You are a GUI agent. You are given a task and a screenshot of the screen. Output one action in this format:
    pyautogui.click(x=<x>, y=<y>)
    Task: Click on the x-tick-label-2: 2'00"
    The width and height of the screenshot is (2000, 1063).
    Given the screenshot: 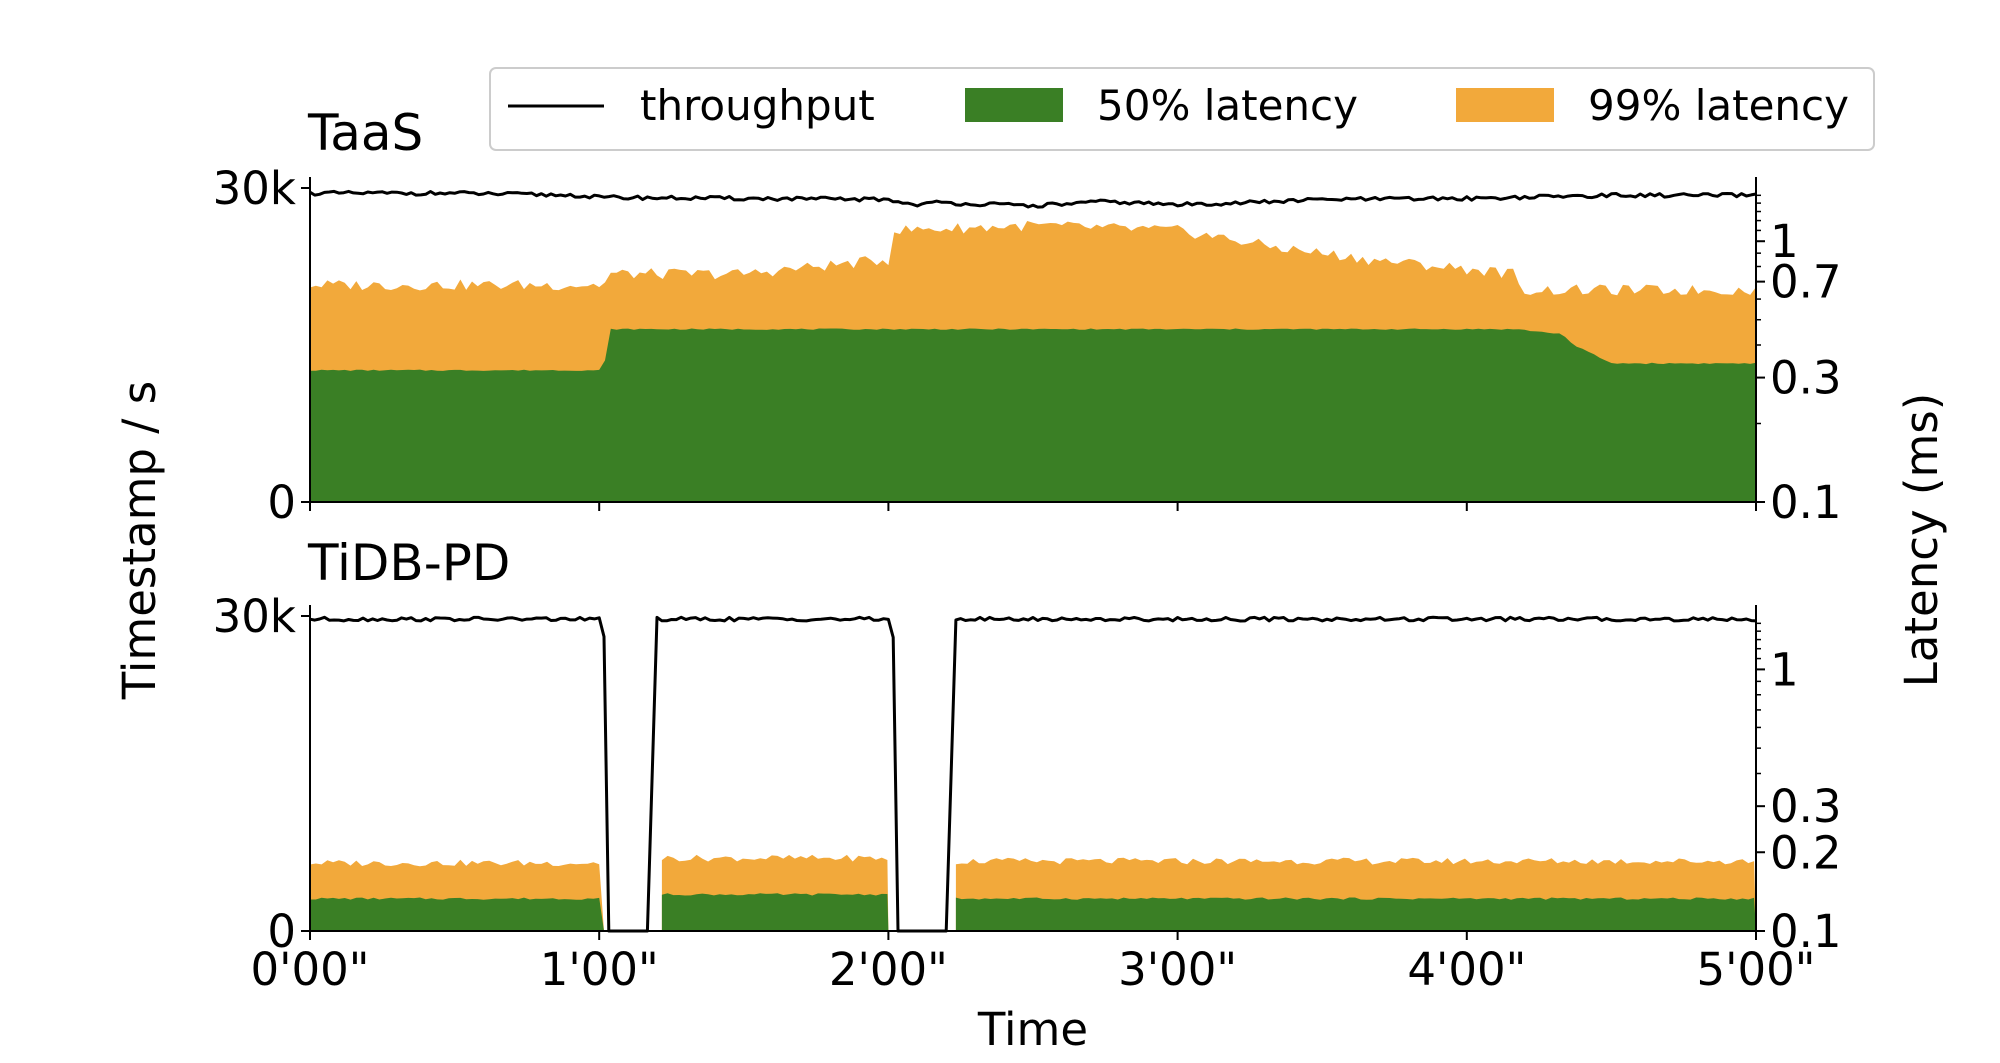 What is the action you would take?
    pyautogui.click(x=888, y=969)
    